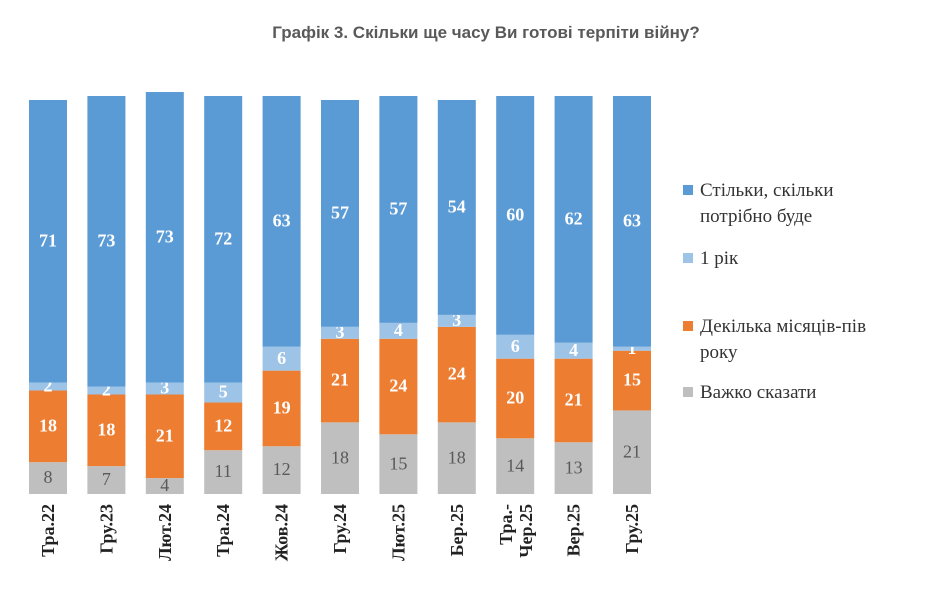 Image resolution: width=936 pixels, height=609 pixels. Describe the element at coordinates (515, 215) in the screenshot. I see `value-label: 60` at that location.